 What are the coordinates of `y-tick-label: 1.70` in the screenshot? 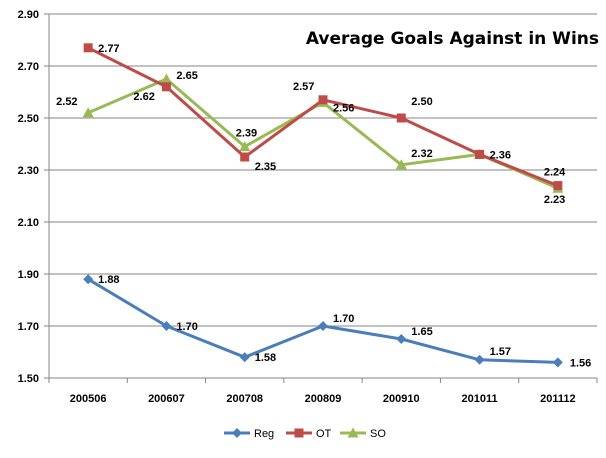 It's located at (28, 327).